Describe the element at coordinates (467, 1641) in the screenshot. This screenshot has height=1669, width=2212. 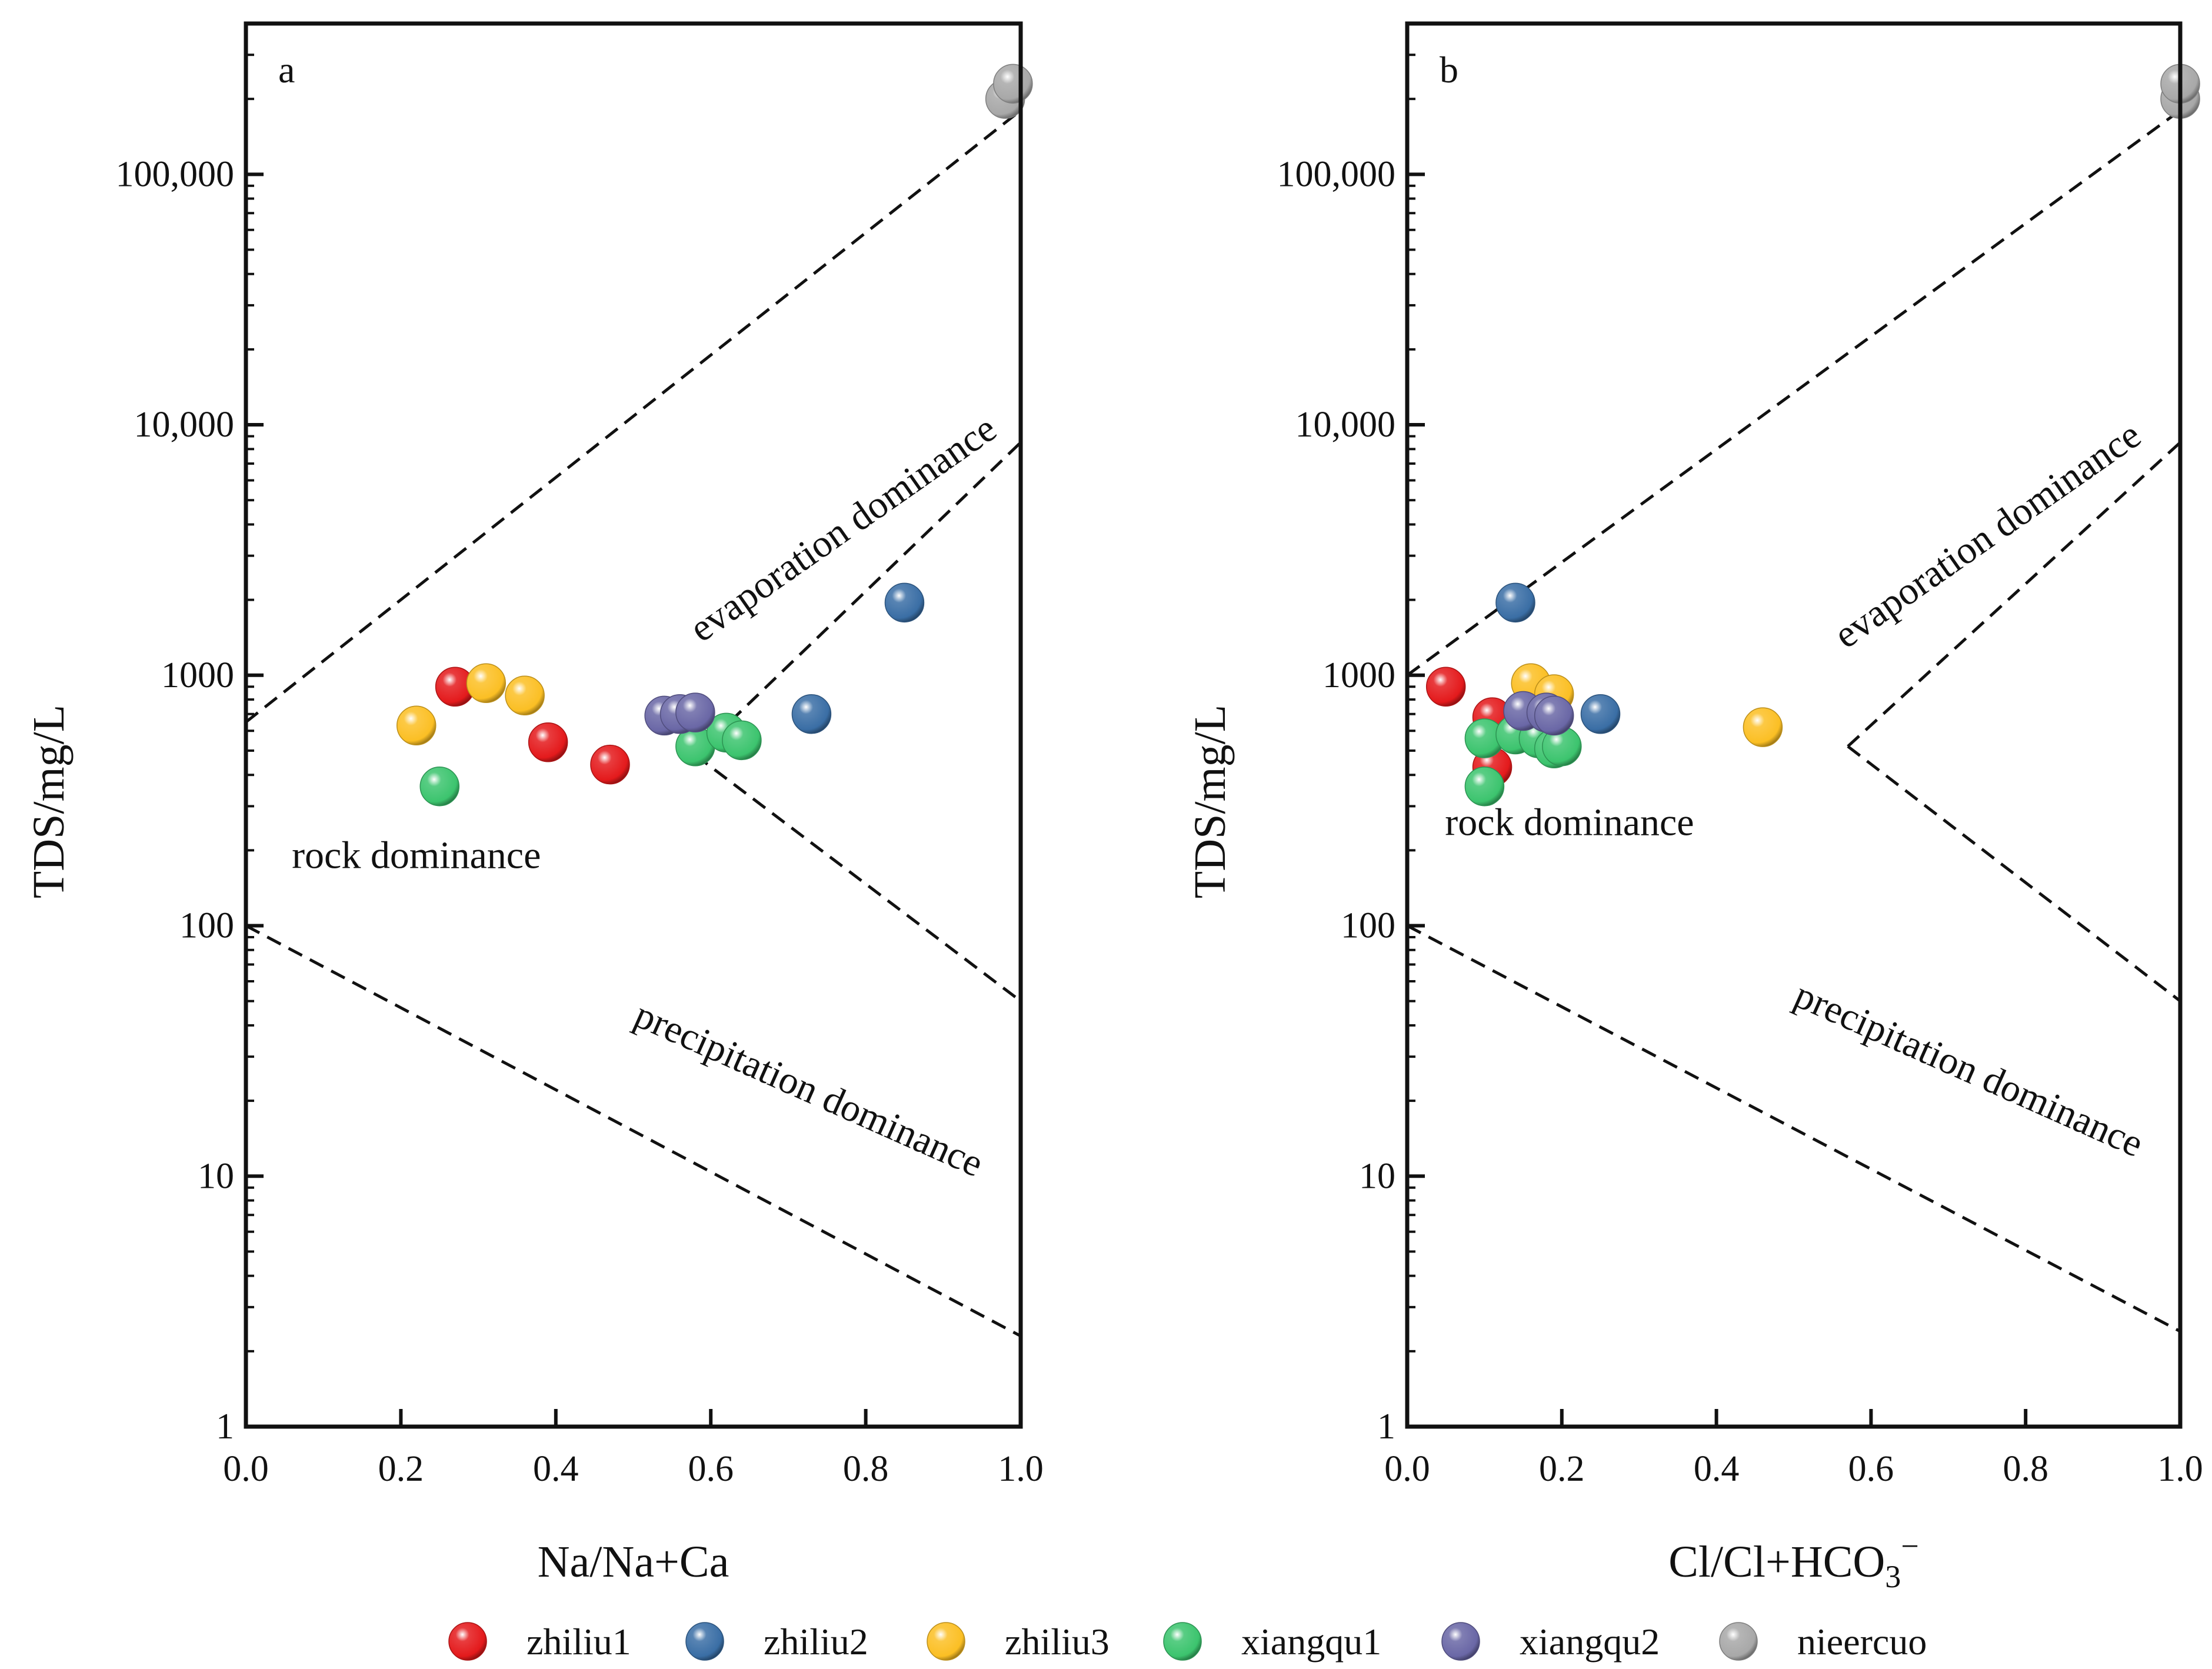
I see `legend-marker-zhiliu1` at that location.